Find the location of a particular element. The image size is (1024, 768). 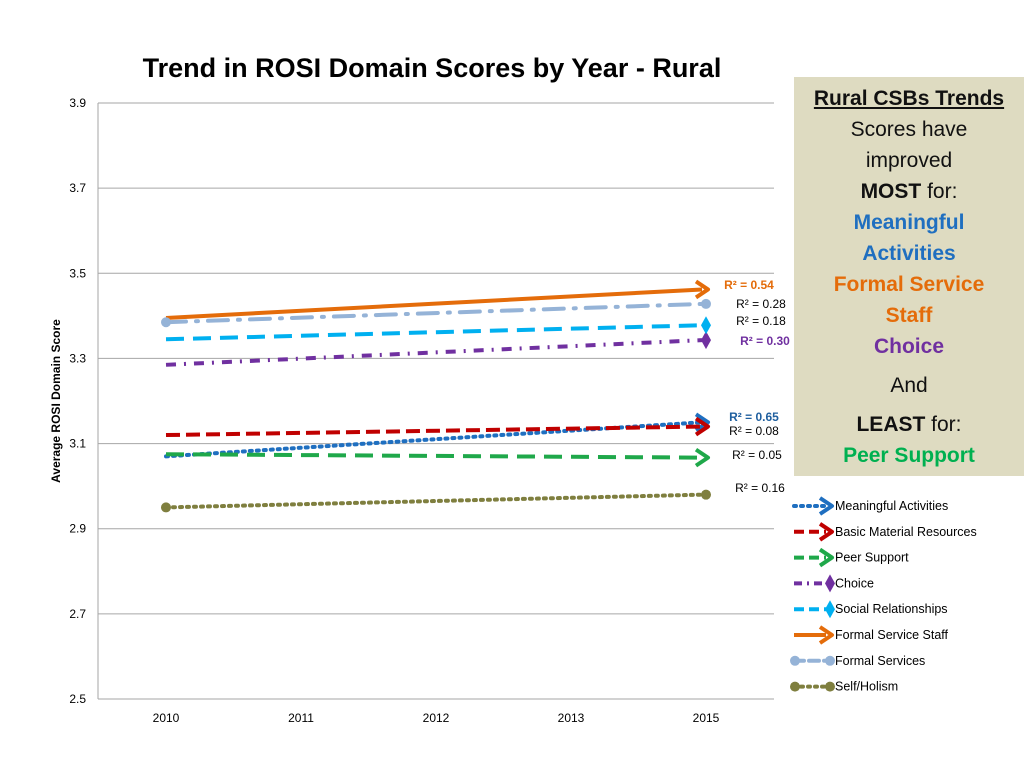

panel-most-line: MOST for: is located at coordinates (909, 191).